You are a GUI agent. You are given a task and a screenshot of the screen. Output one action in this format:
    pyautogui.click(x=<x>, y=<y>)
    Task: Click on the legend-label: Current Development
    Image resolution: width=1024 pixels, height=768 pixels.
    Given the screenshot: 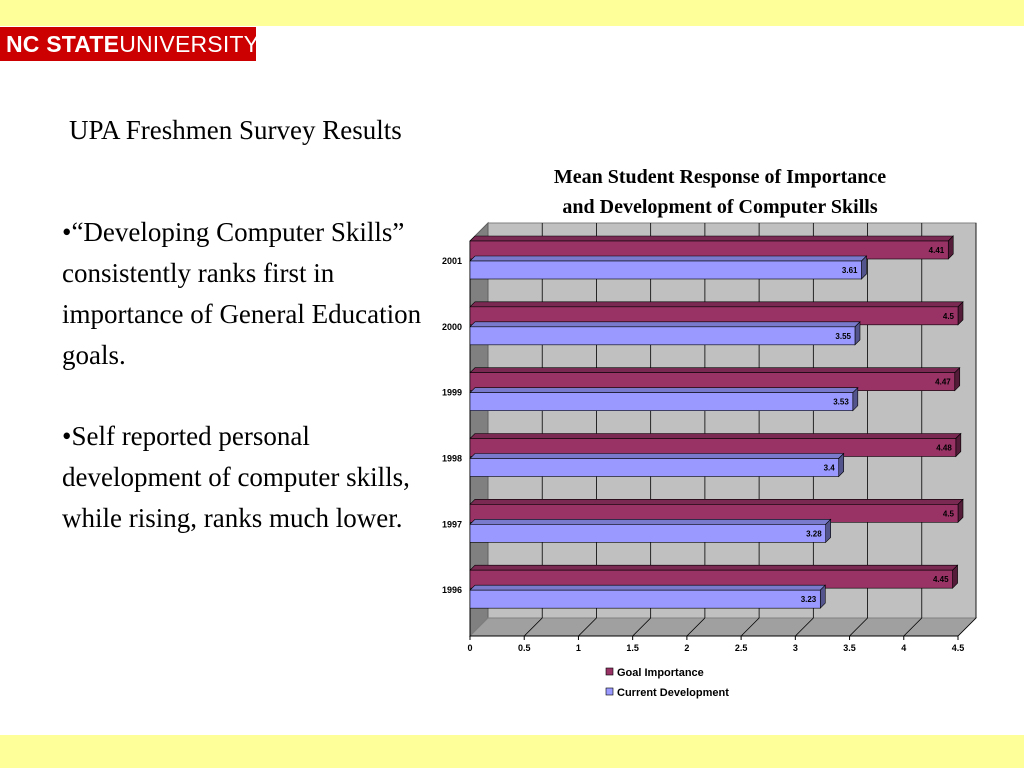 What is the action you would take?
    pyautogui.click(x=673, y=693)
    